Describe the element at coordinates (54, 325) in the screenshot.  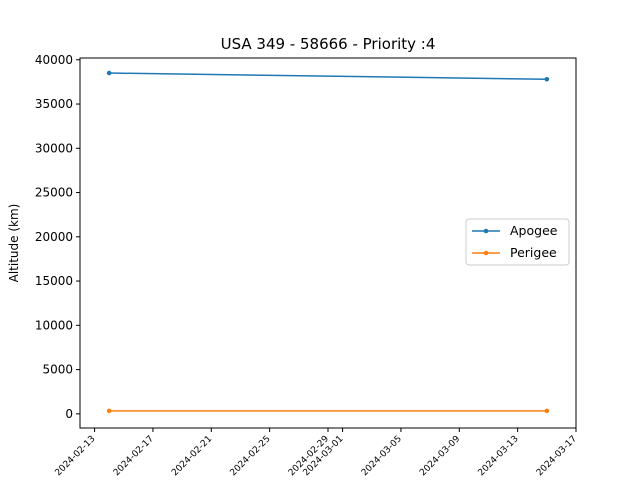
I see `y-tick-label: 10000` at that location.